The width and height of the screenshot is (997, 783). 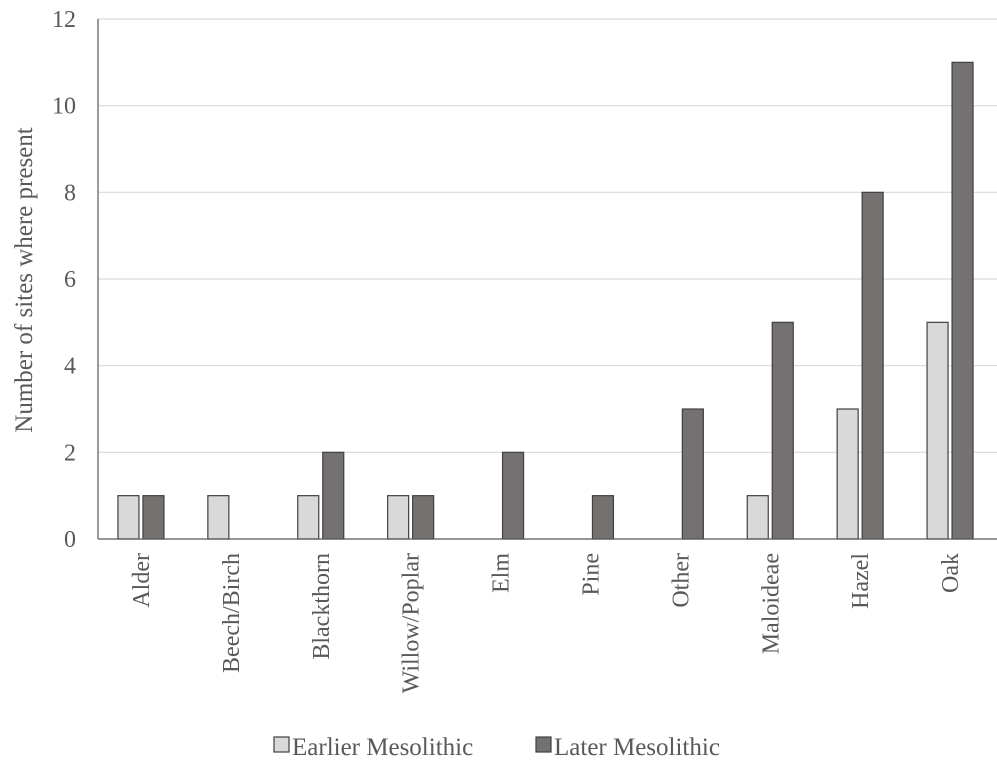 What do you see at coordinates (423, 517) in the screenshot?
I see `bar-later-willow-poplar` at bounding box center [423, 517].